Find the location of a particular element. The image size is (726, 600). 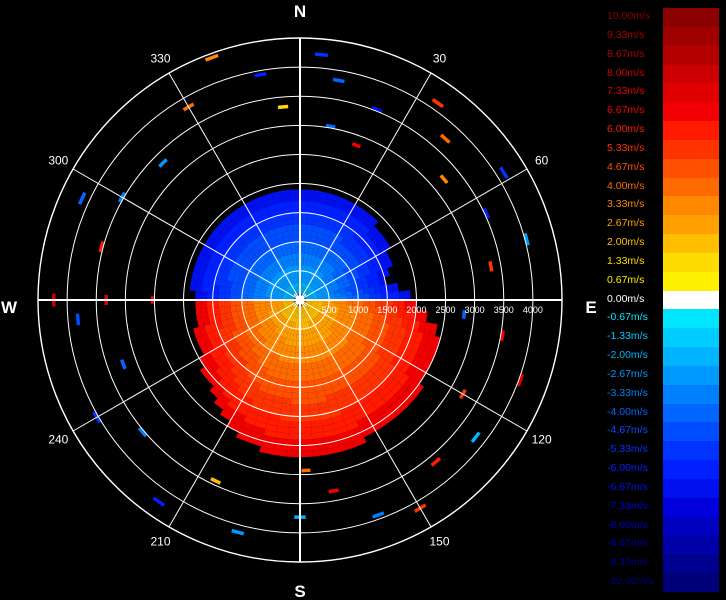

colorbar-entry: -10.00m/s is located at coordinates (663, 582).